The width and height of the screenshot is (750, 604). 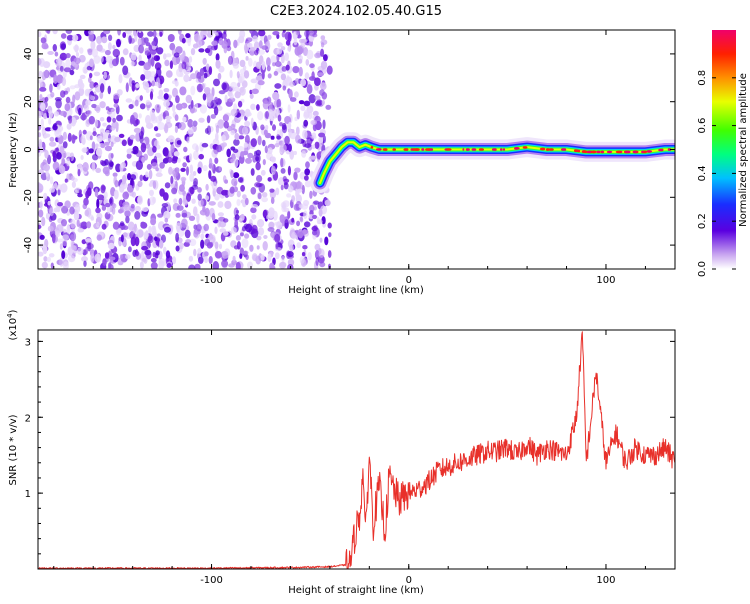 I want to click on frequency-ridge, so click(x=492, y=162).